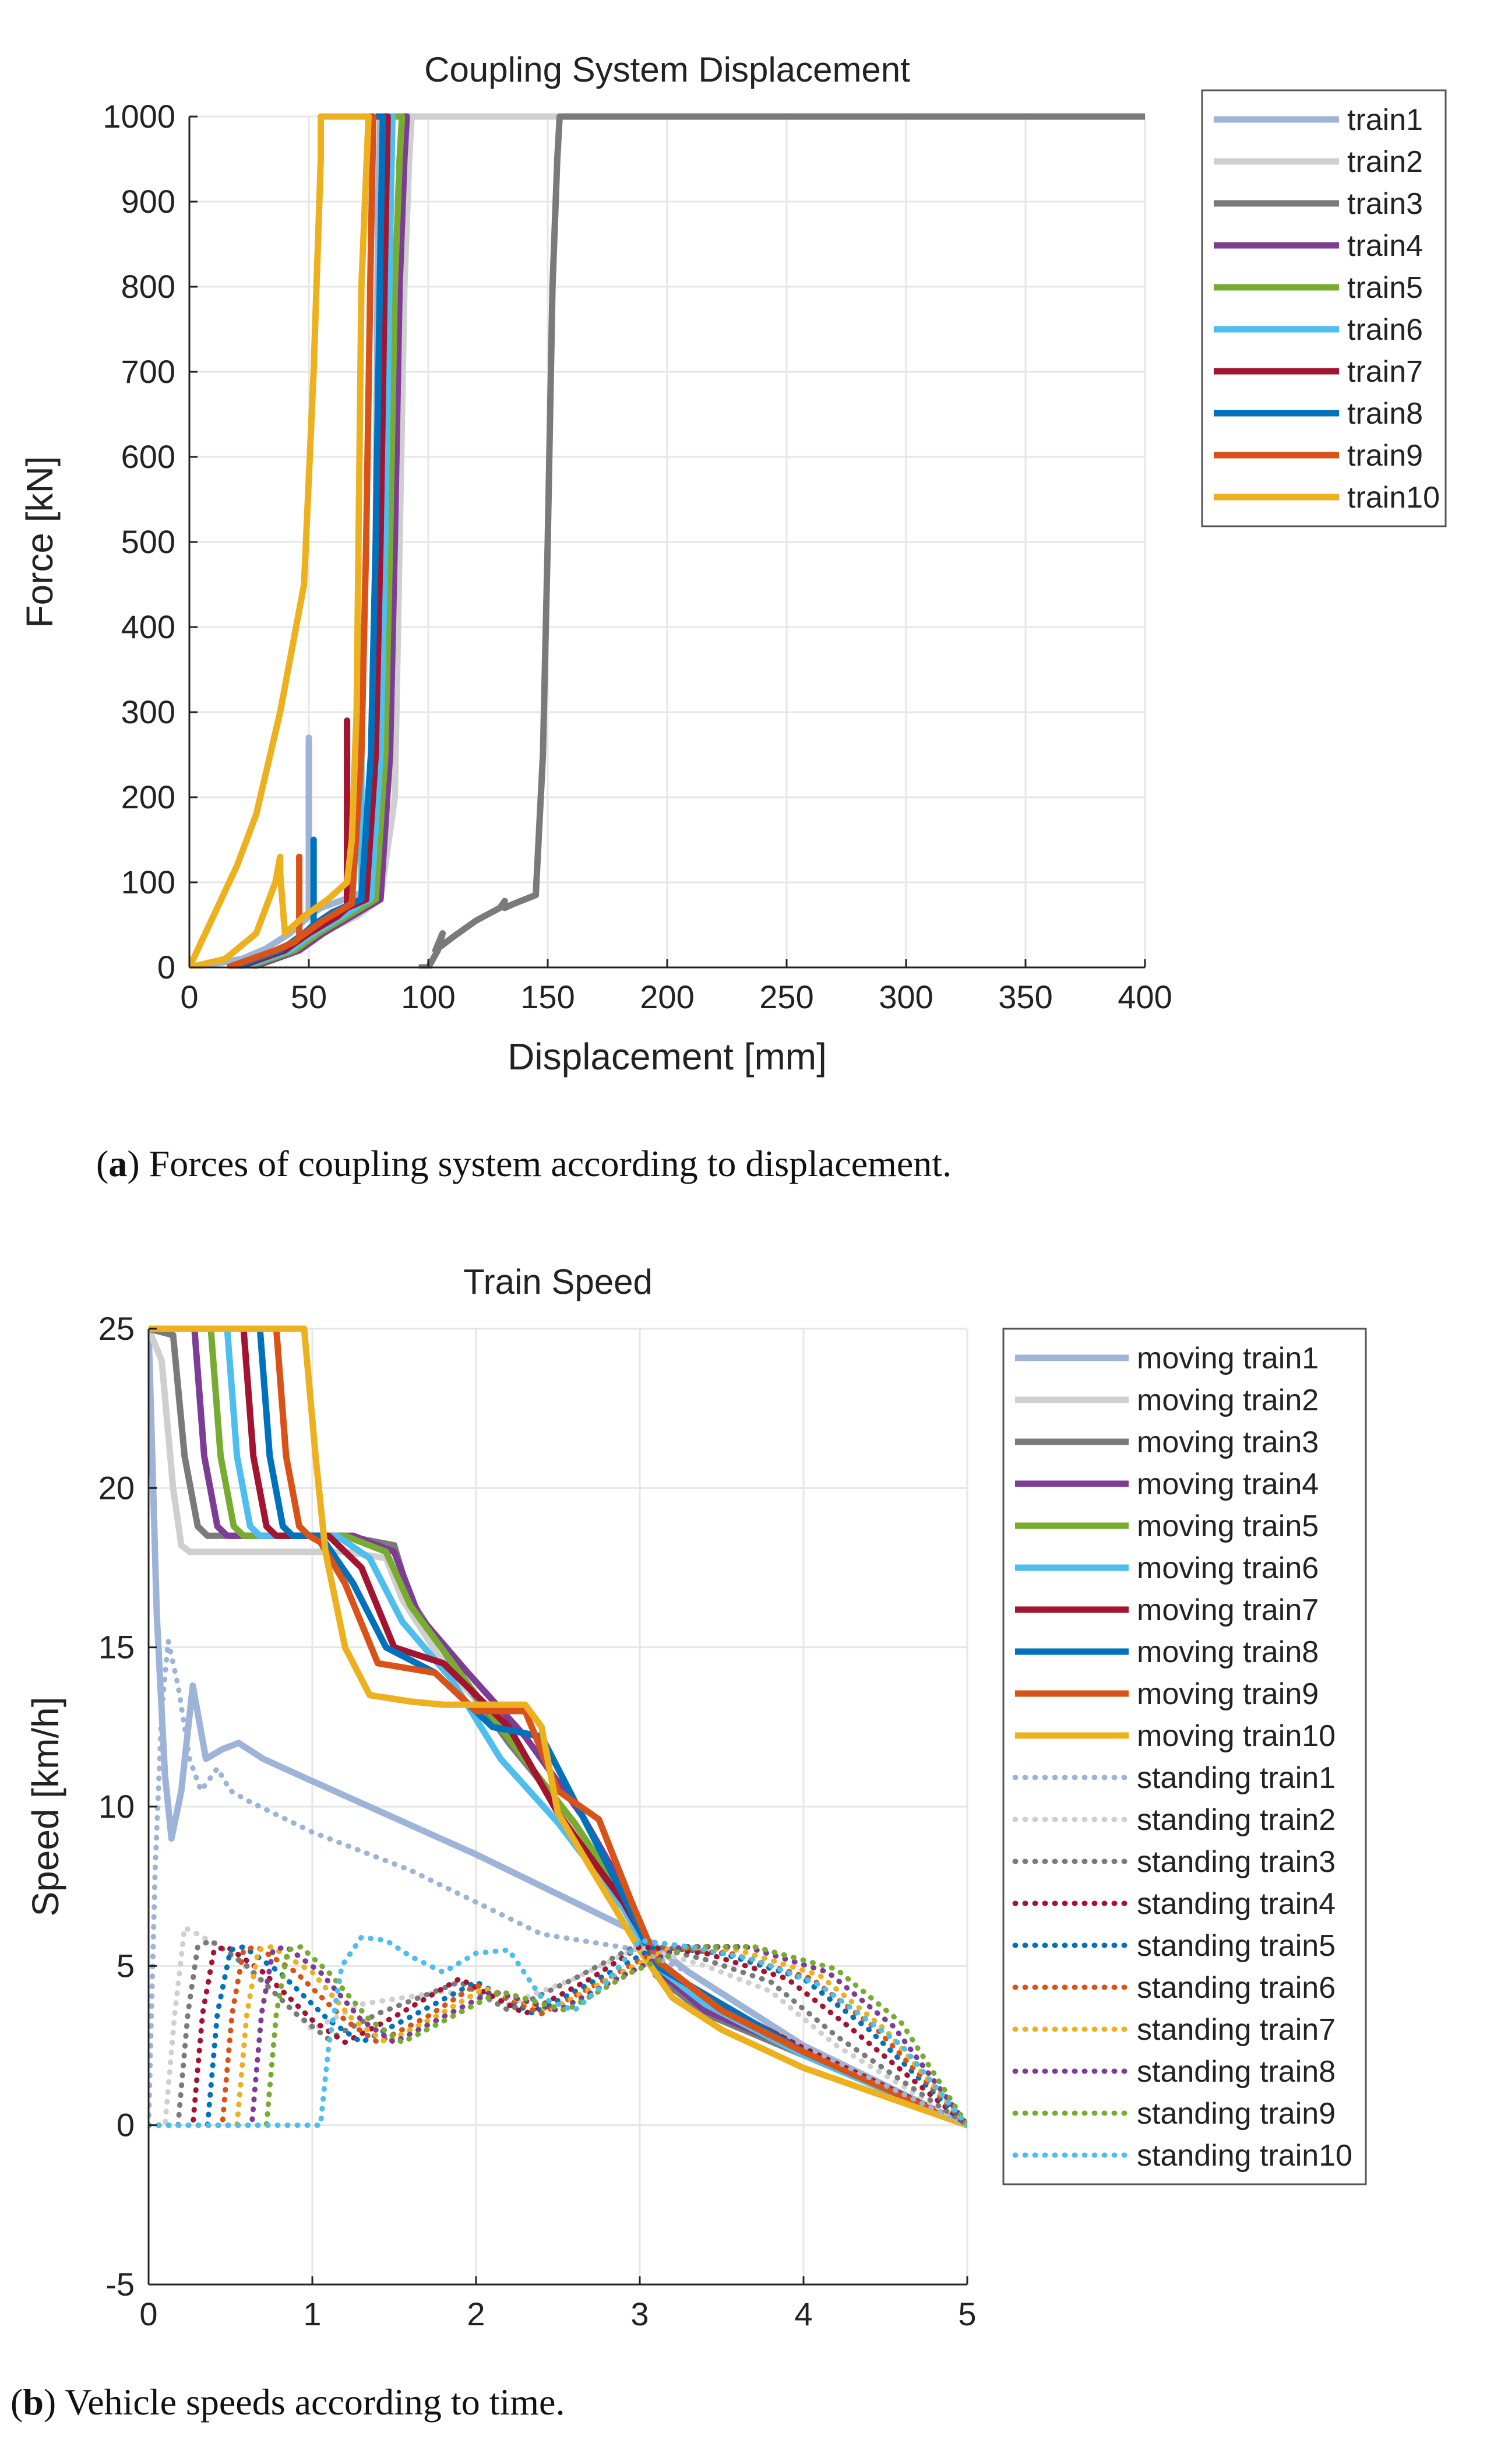 This screenshot has width=1501, height=2464. I want to click on y-tick-label: 800, so click(148, 286).